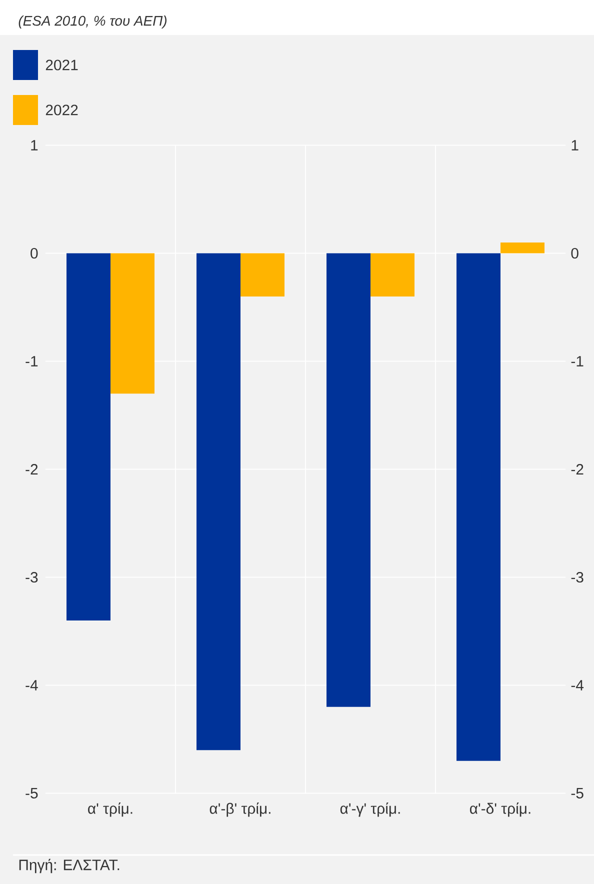 Image resolution: width=594 pixels, height=884 pixels. What do you see at coordinates (32, 685) in the screenshot?
I see `y-tick-label: -4` at bounding box center [32, 685].